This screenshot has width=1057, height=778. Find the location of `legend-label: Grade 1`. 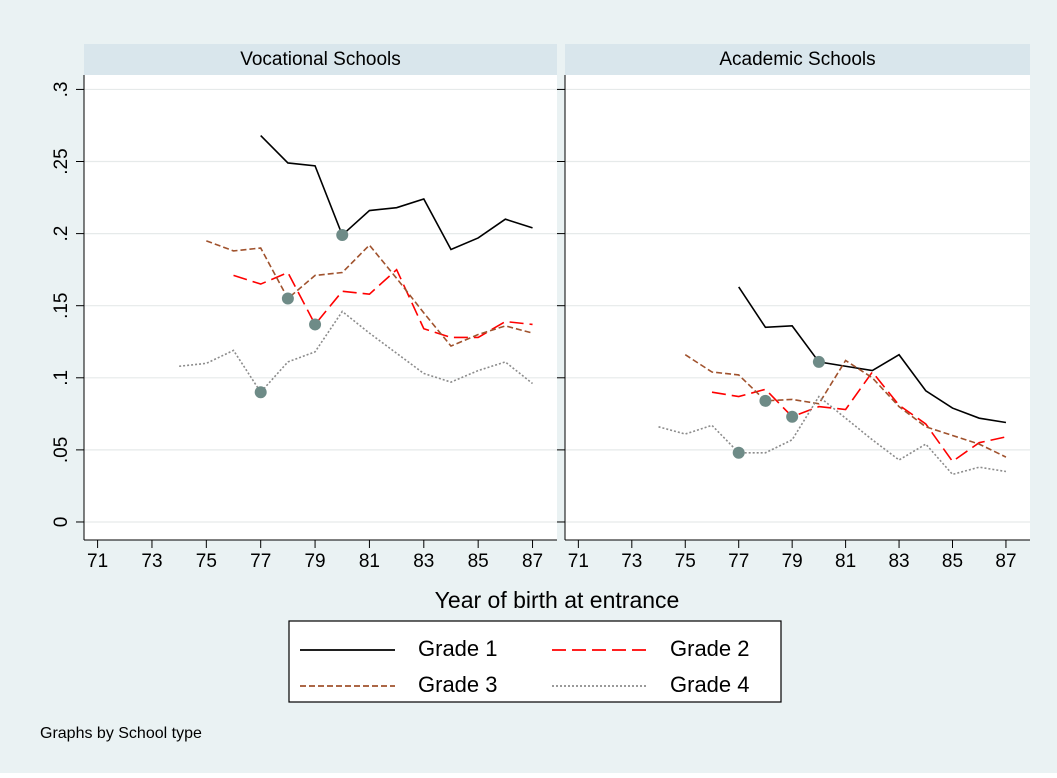

legend-label: Grade 1 is located at coordinates (458, 648).